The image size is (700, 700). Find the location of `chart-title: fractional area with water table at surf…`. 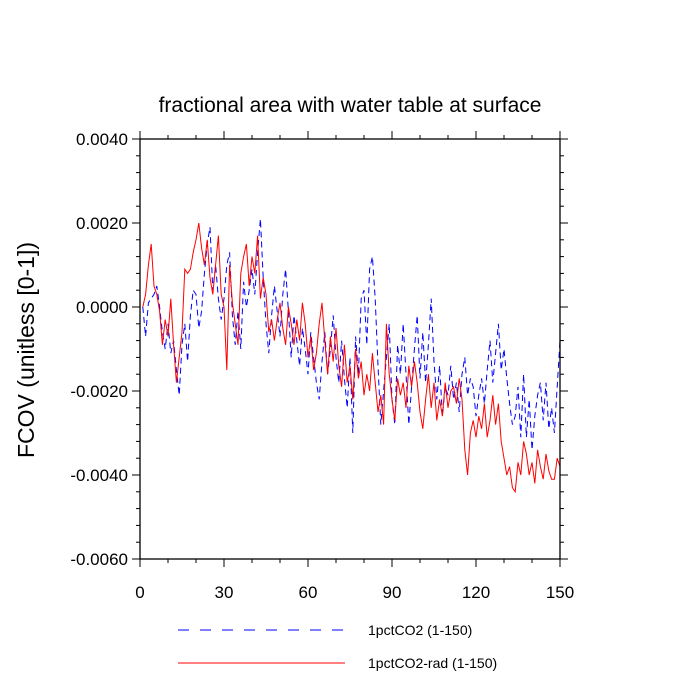

chart-title: fractional area with water table at surf… is located at coordinates (350, 105).